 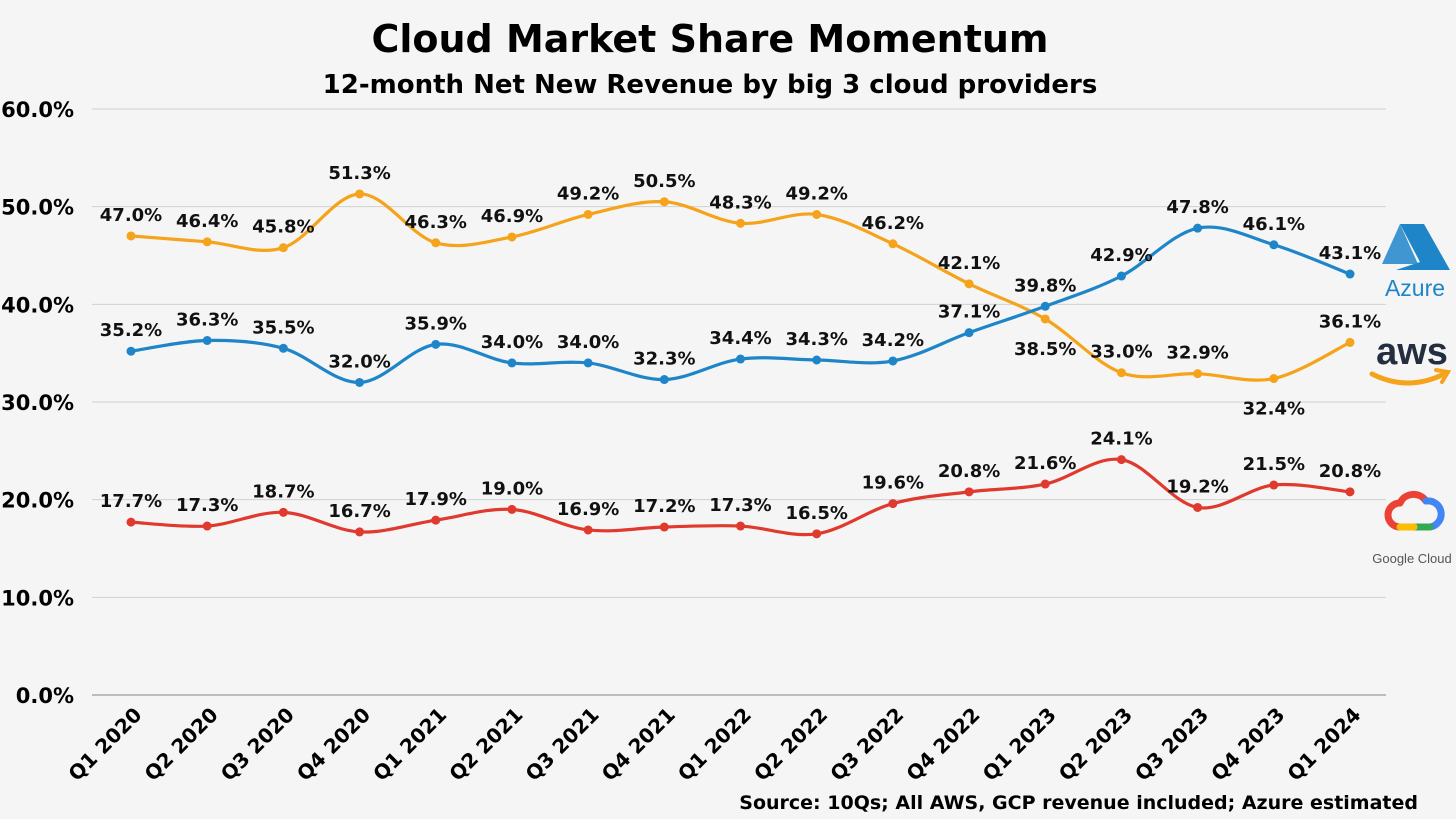 I want to click on data-label-aws: 46.3%, so click(x=436, y=222).